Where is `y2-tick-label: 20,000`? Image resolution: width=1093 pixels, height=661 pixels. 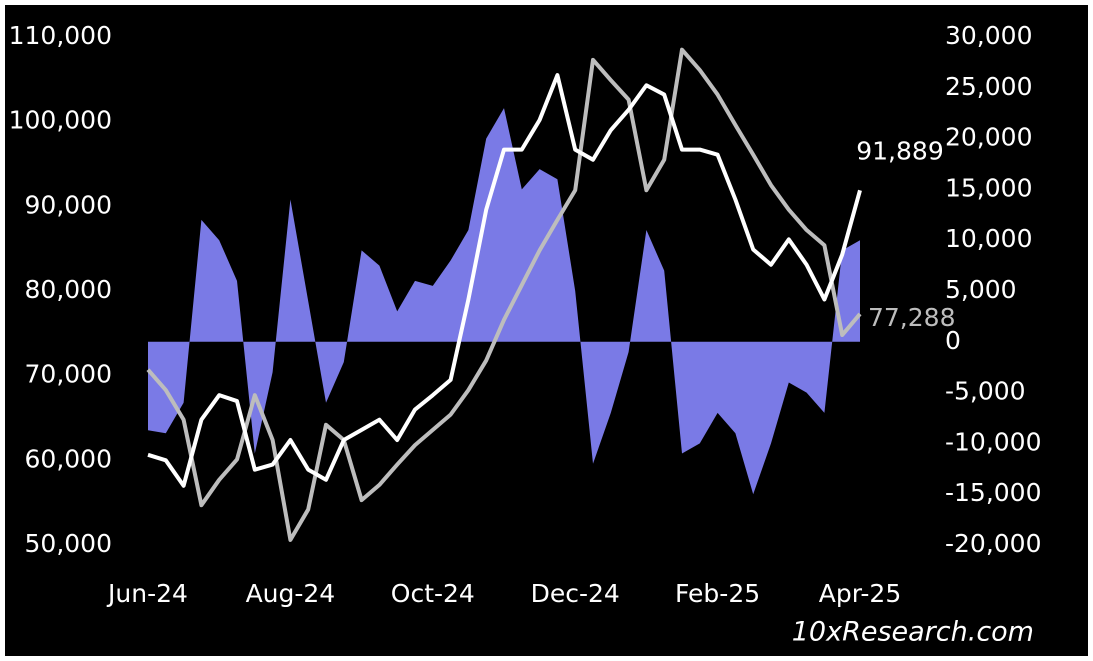 y2-tick-label: 20,000 is located at coordinates (988, 137).